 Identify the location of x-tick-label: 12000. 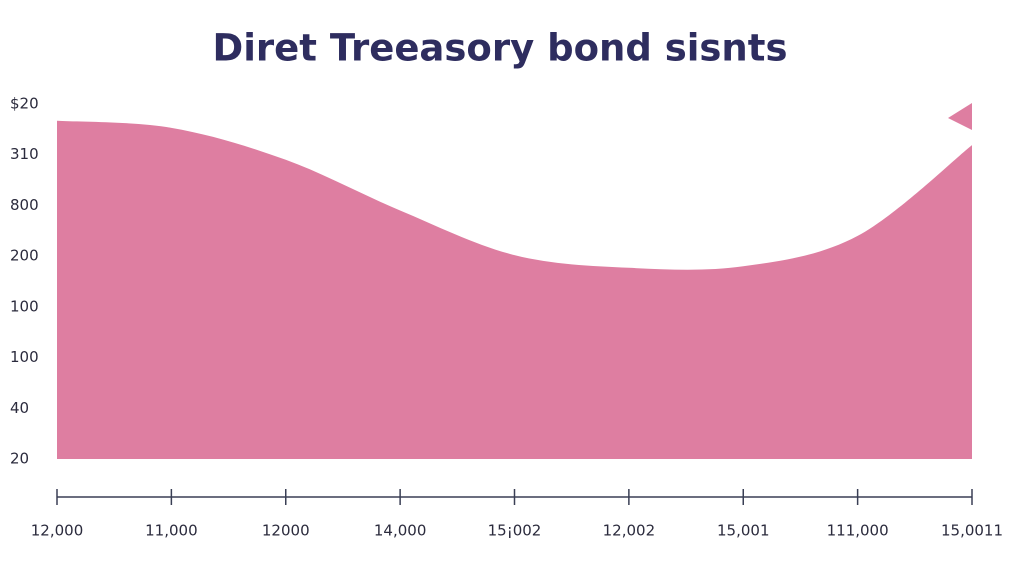
(286, 531).